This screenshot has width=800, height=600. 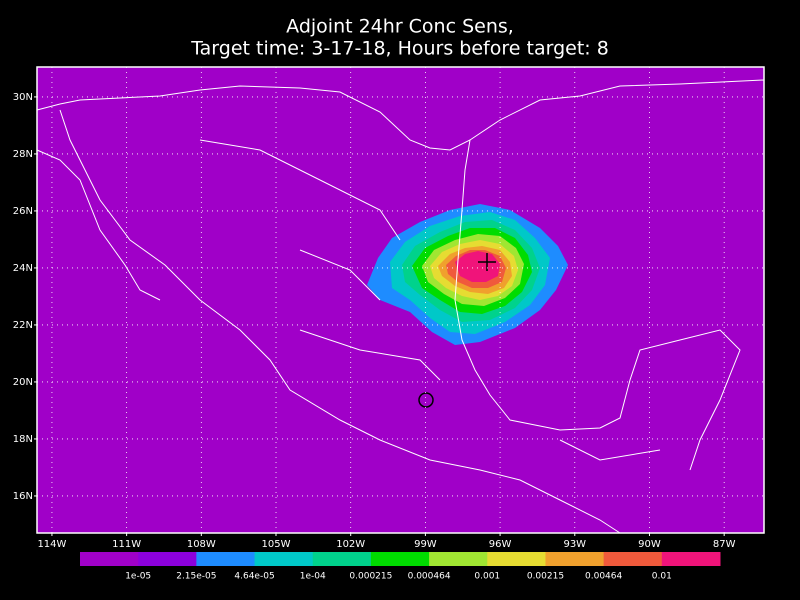 What do you see at coordinates (201, 544) in the screenshot?
I see `lon-tick-label: 108W` at bounding box center [201, 544].